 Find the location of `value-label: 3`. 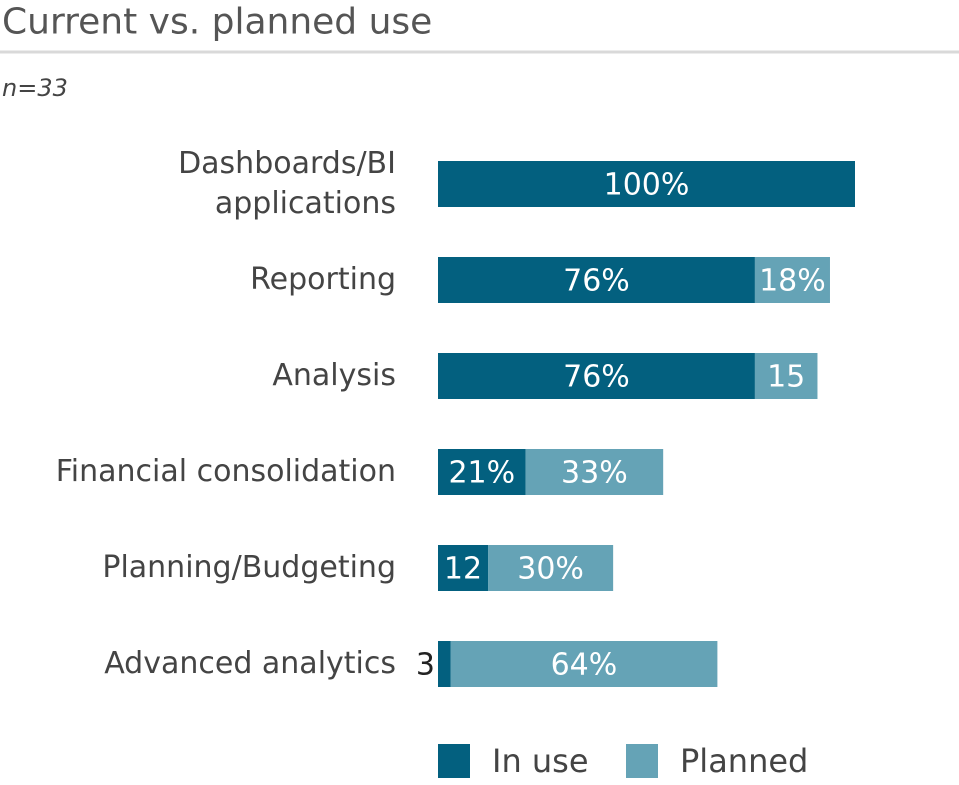

value-label: 3 is located at coordinates (425, 665).